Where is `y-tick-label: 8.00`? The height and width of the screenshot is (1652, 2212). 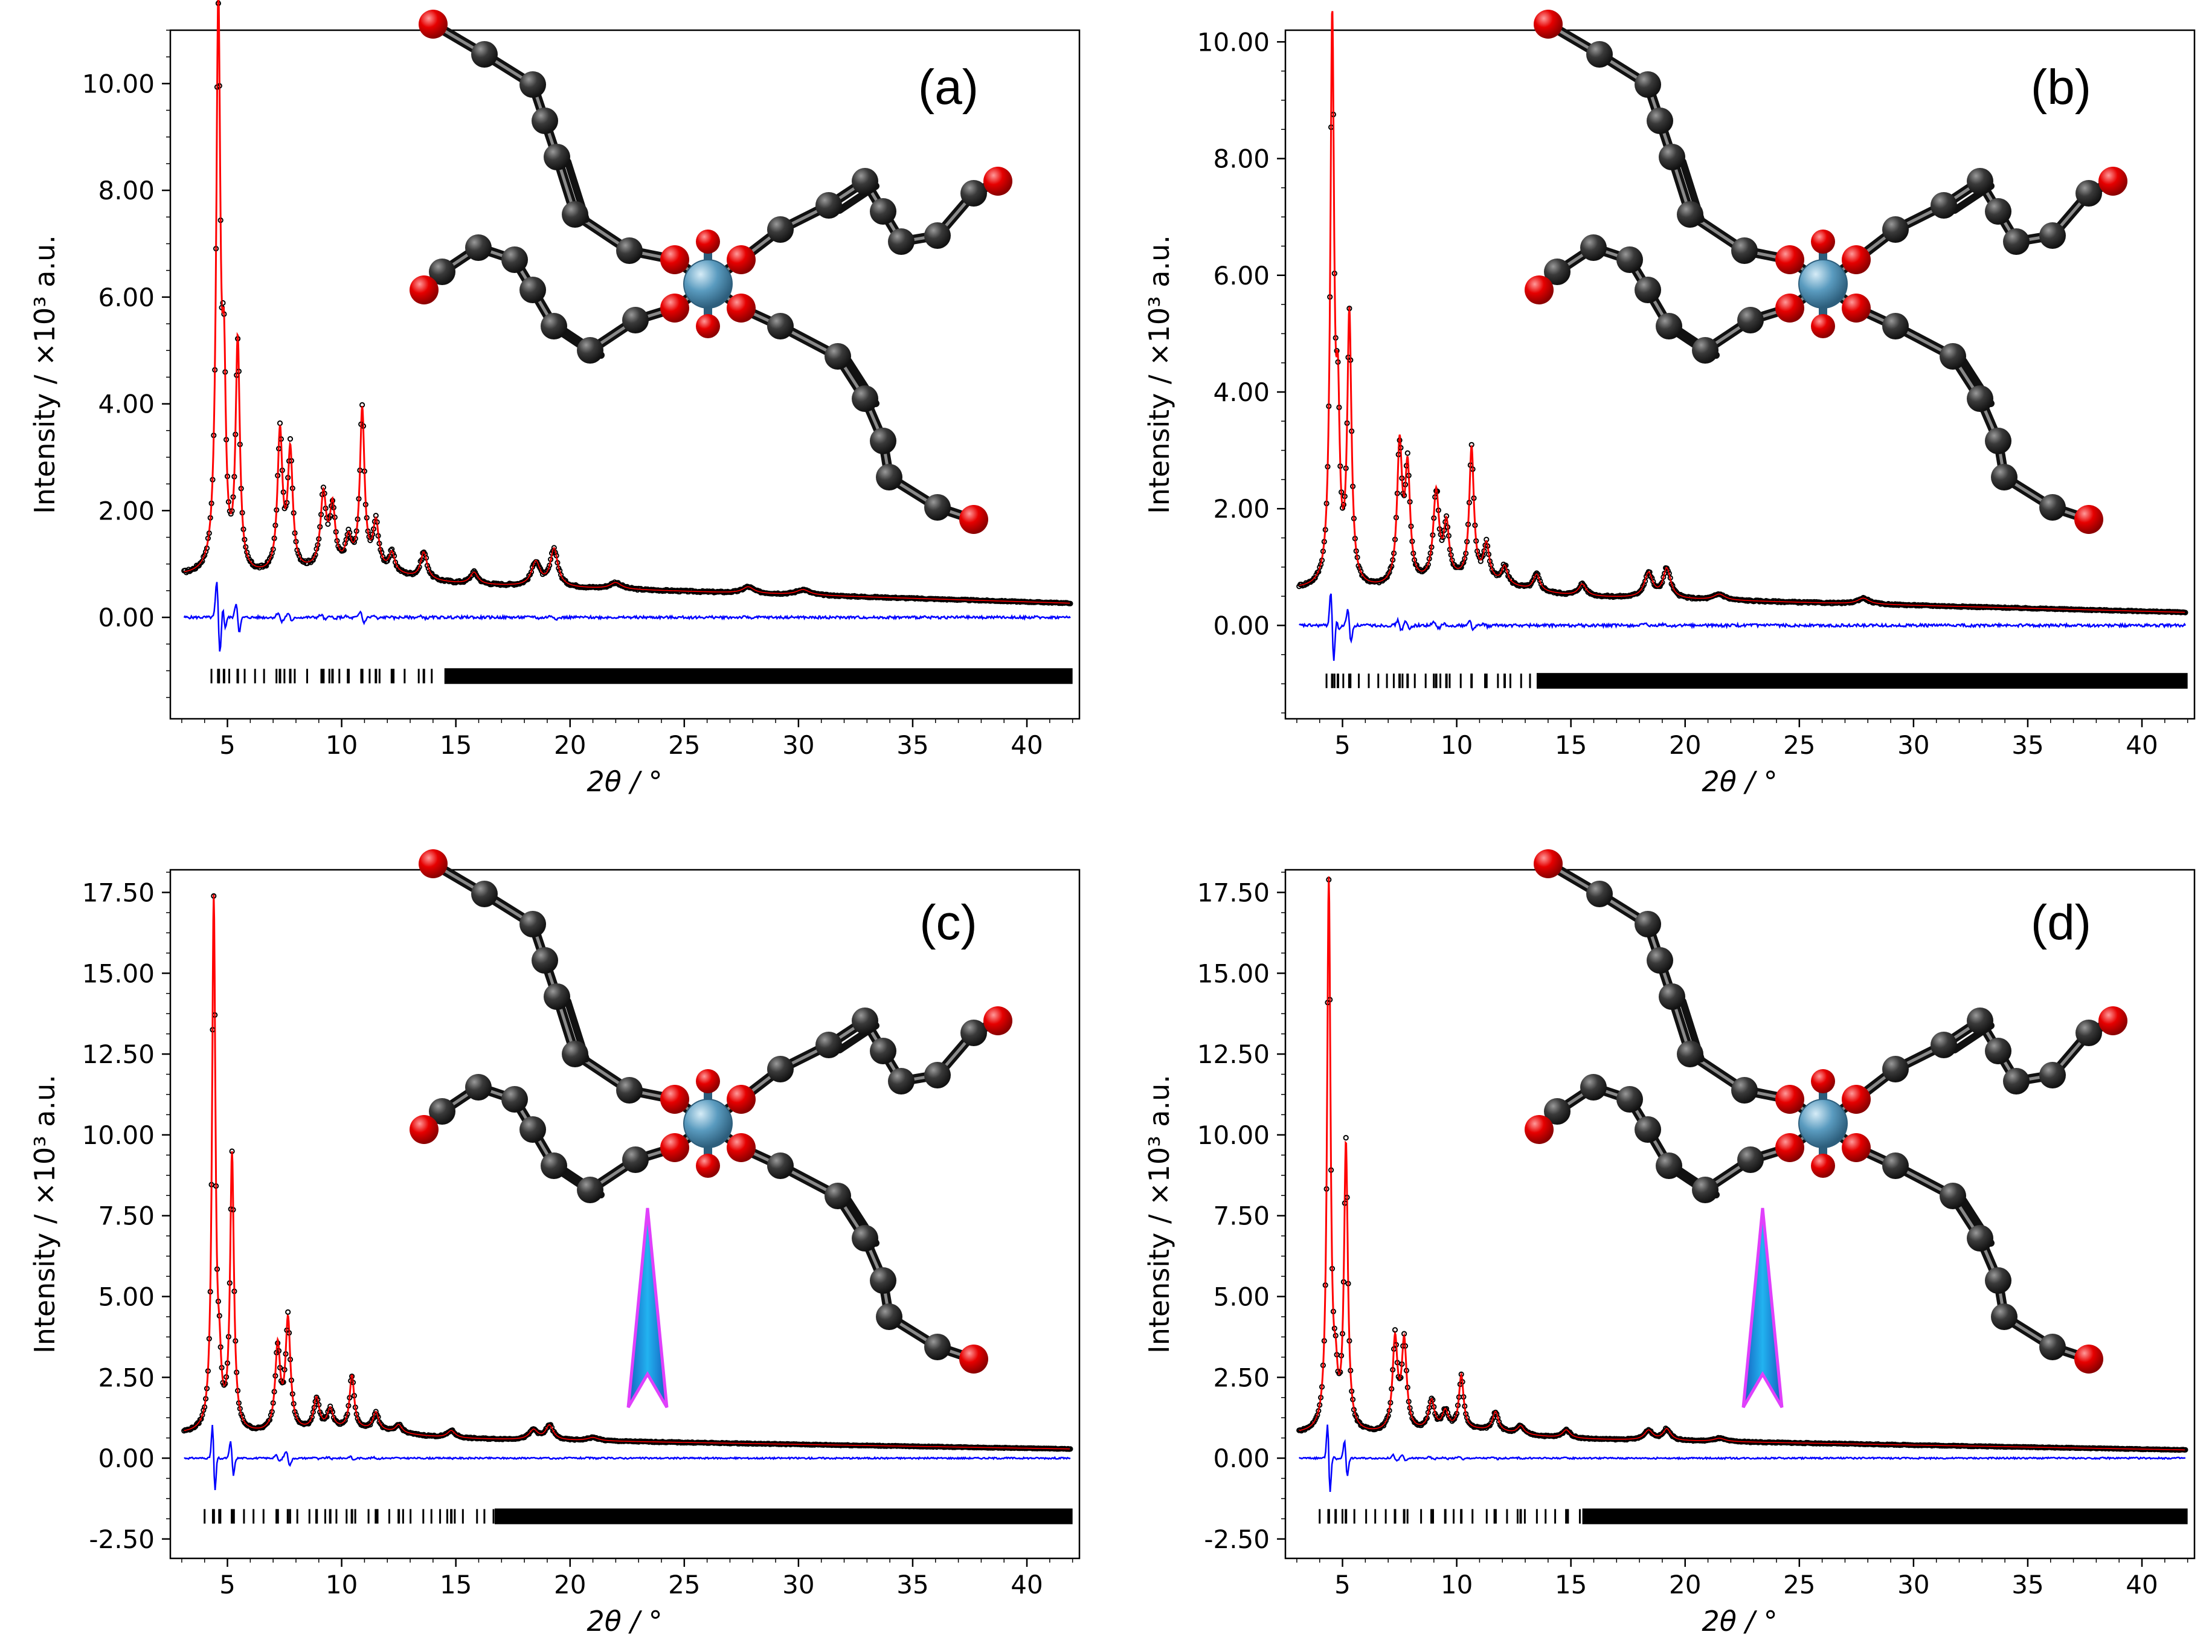
y-tick-label: 8.00 is located at coordinates (126, 190).